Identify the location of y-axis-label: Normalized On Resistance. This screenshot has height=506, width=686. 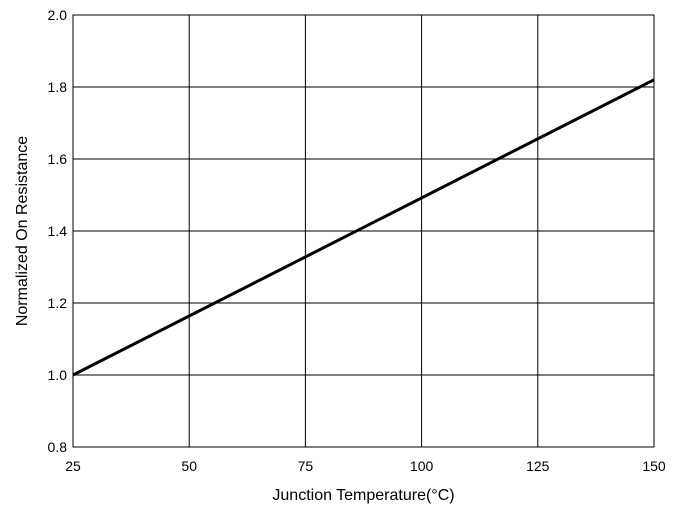
(22, 231).